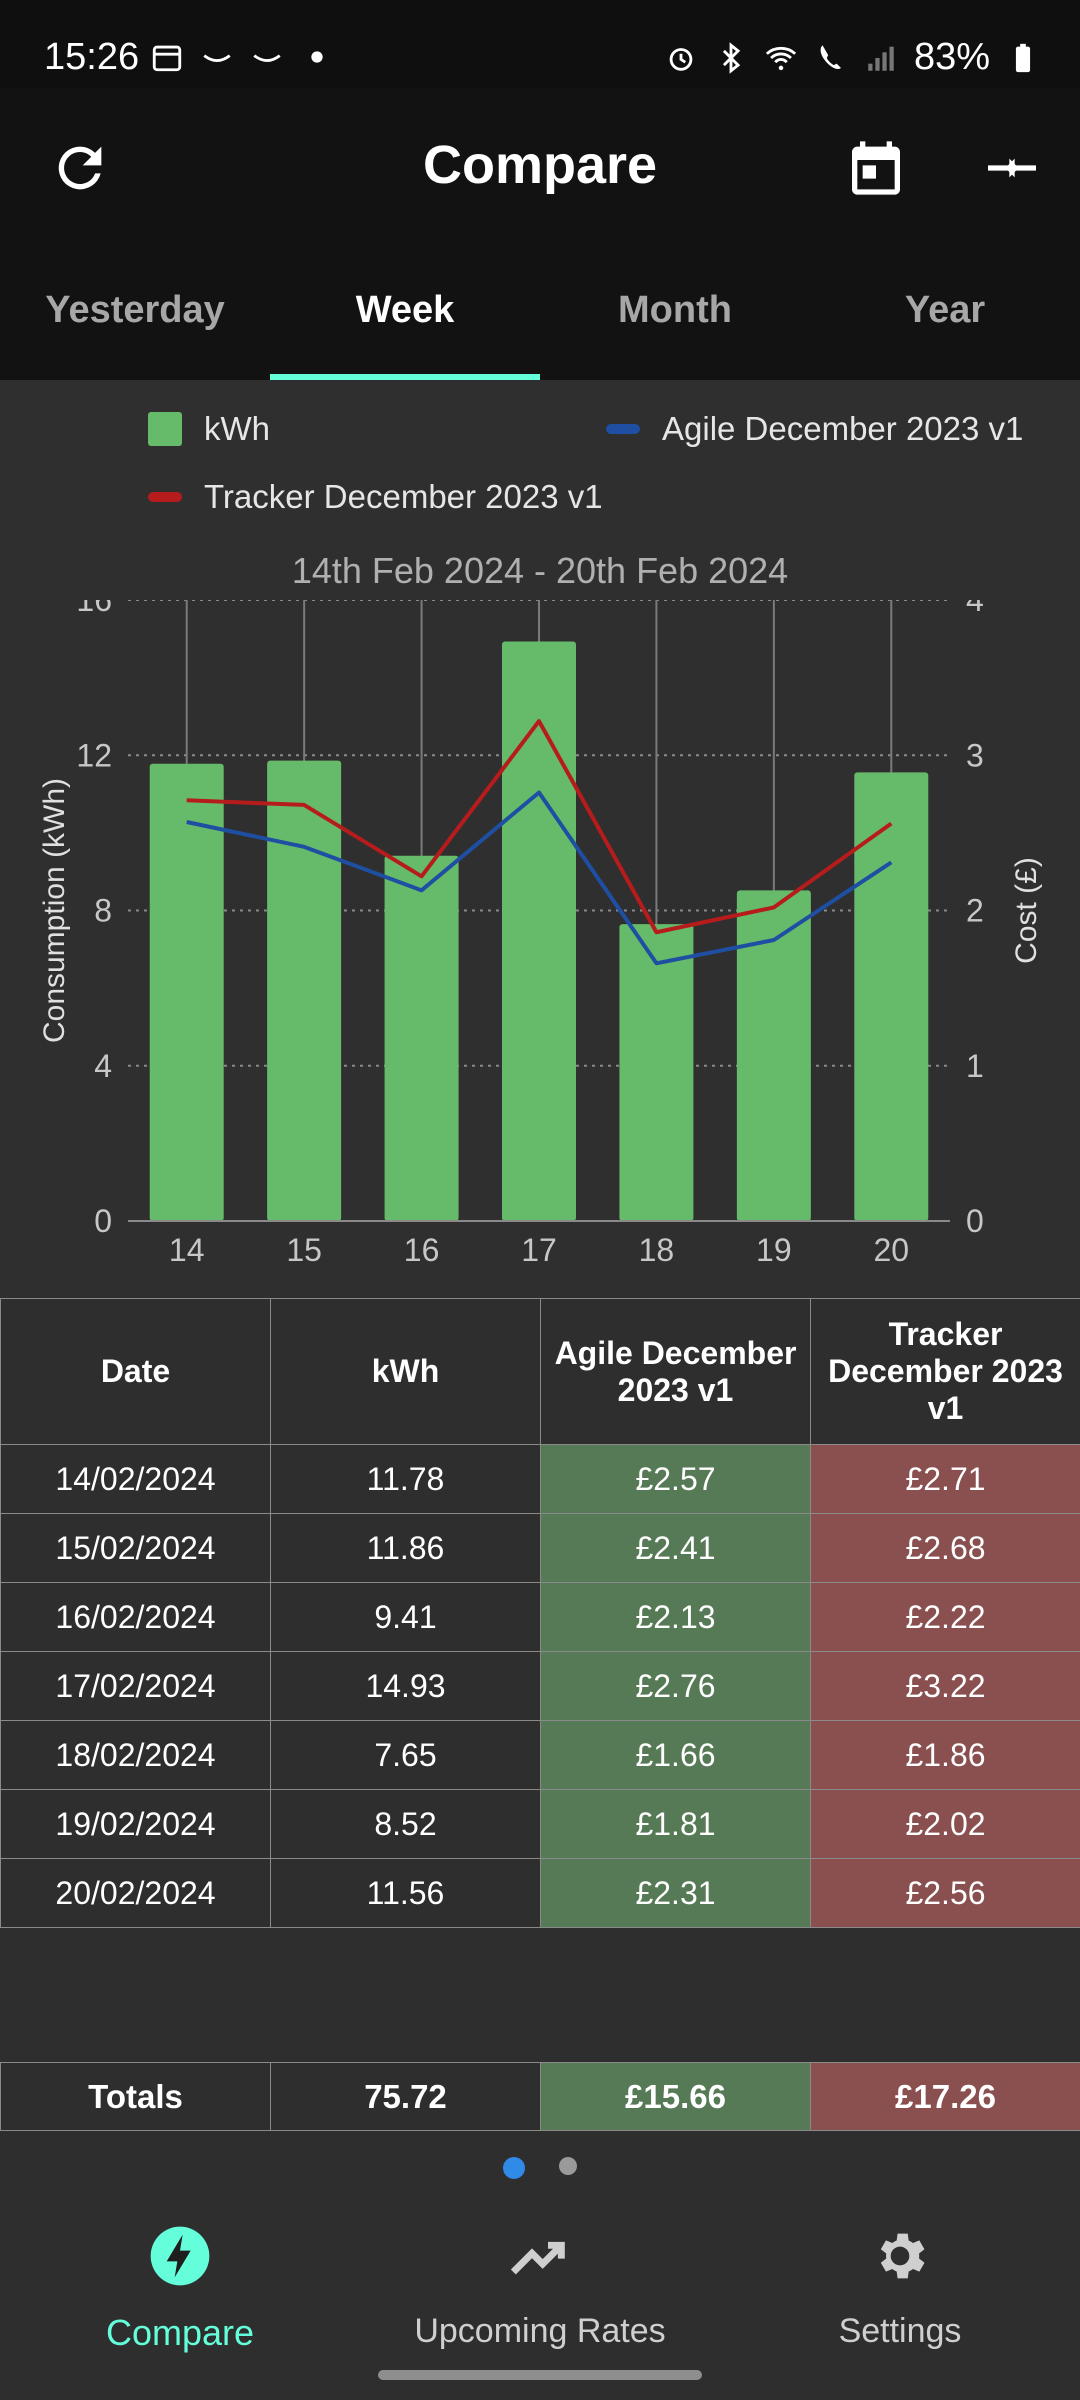  Describe the element at coordinates (94, 609) in the screenshot. I see `y-tick-label: 16` at that location.